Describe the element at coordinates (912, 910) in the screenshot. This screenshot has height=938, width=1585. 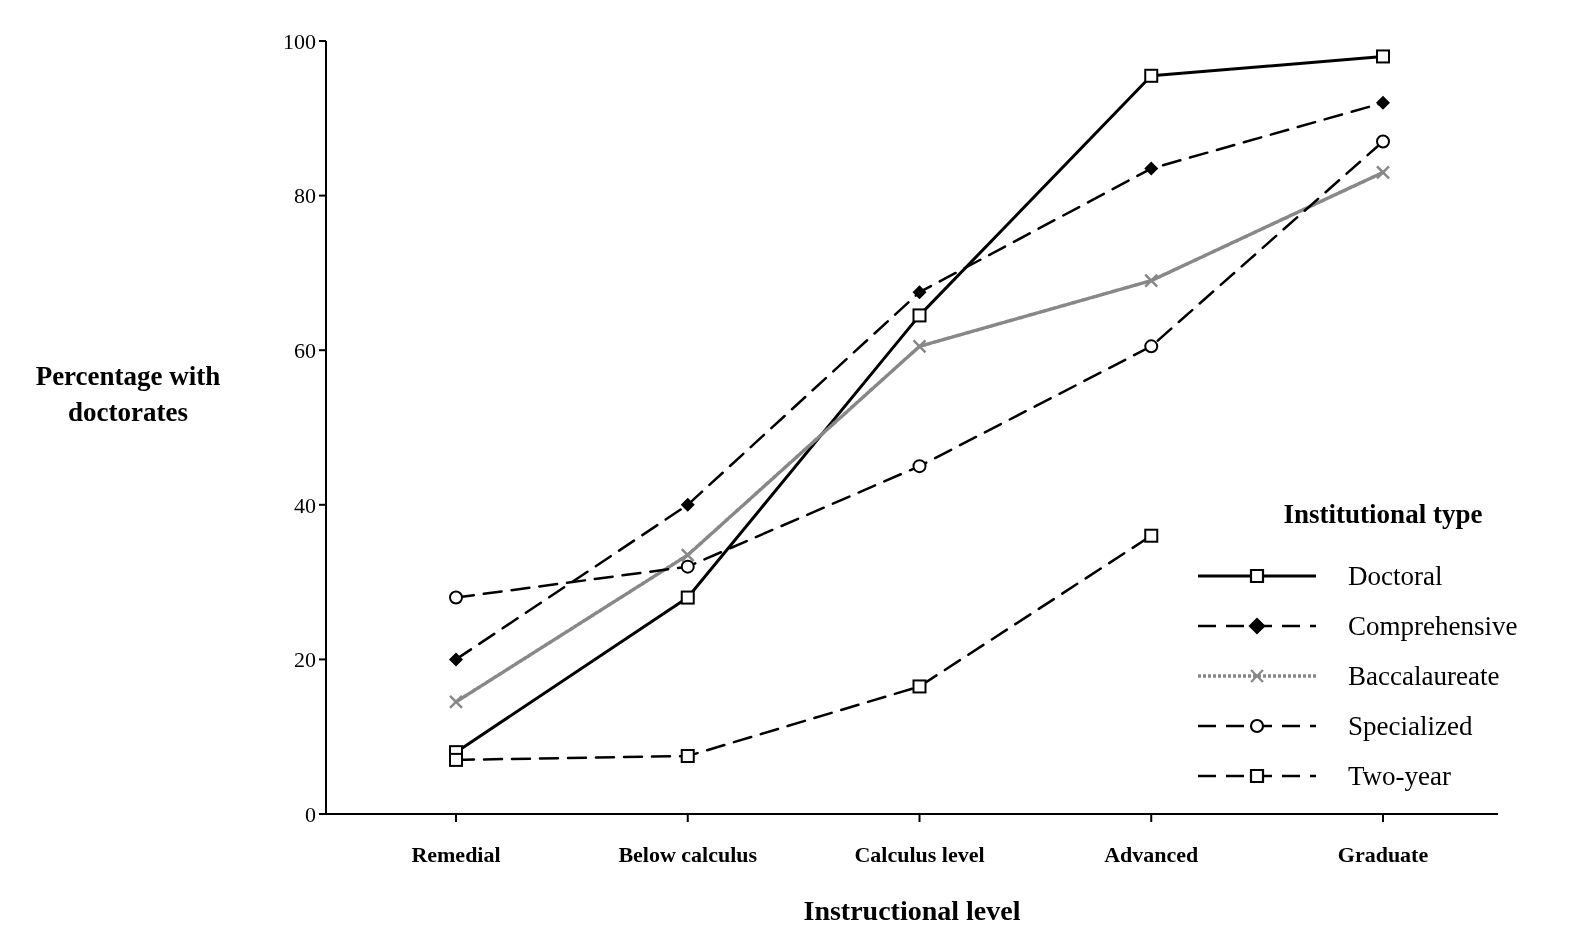
I see `x-axis-title: Instructional level` at that location.